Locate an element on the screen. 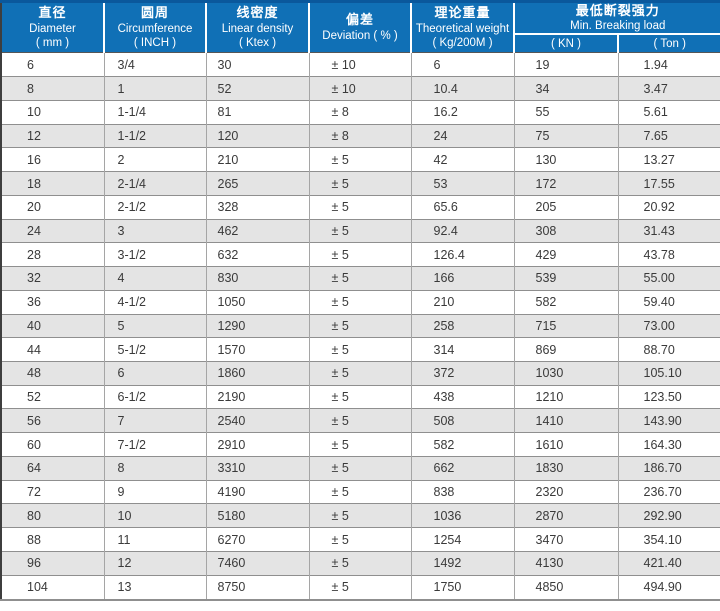 The height and width of the screenshot is (611, 720). cell-kn: 1610 is located at coordinates (565, 444).